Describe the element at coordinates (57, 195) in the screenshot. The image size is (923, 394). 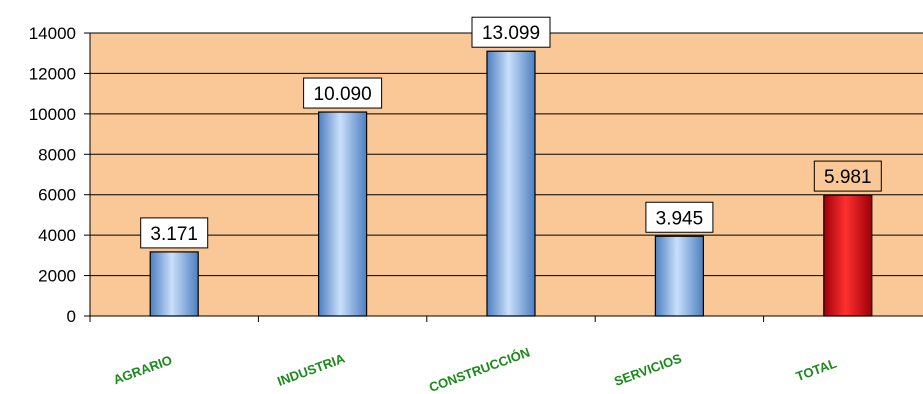
I see `y-tick-label: 6000` at that location.